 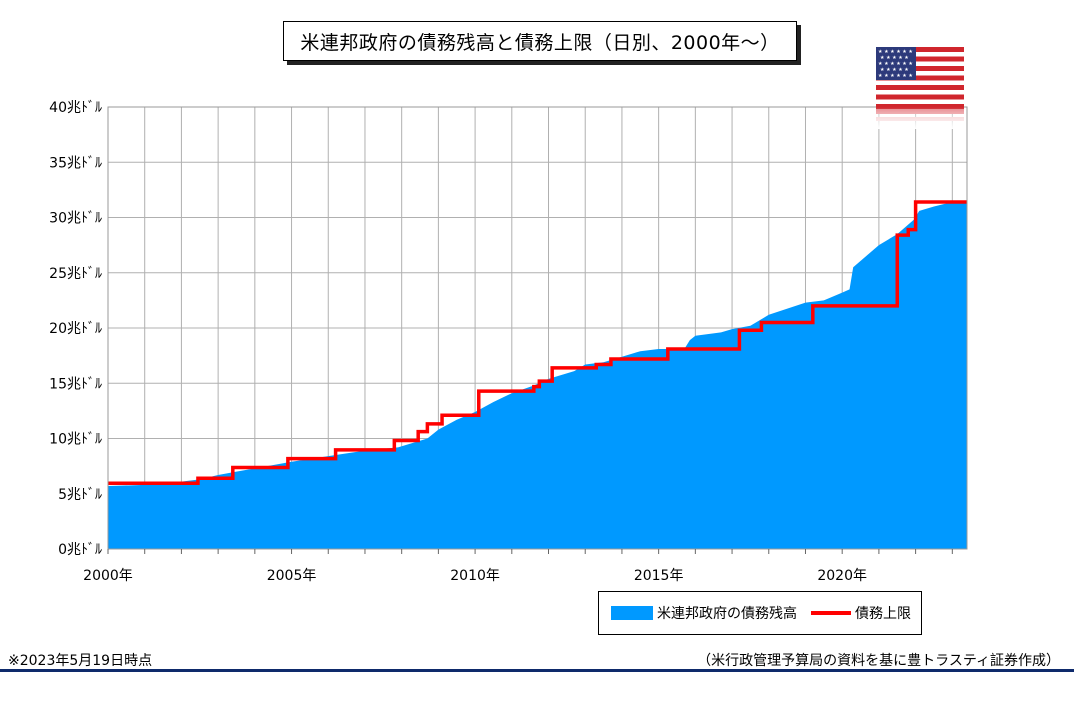 I want to click on x-tick-label: 2005年, so click(x=292, y=576).